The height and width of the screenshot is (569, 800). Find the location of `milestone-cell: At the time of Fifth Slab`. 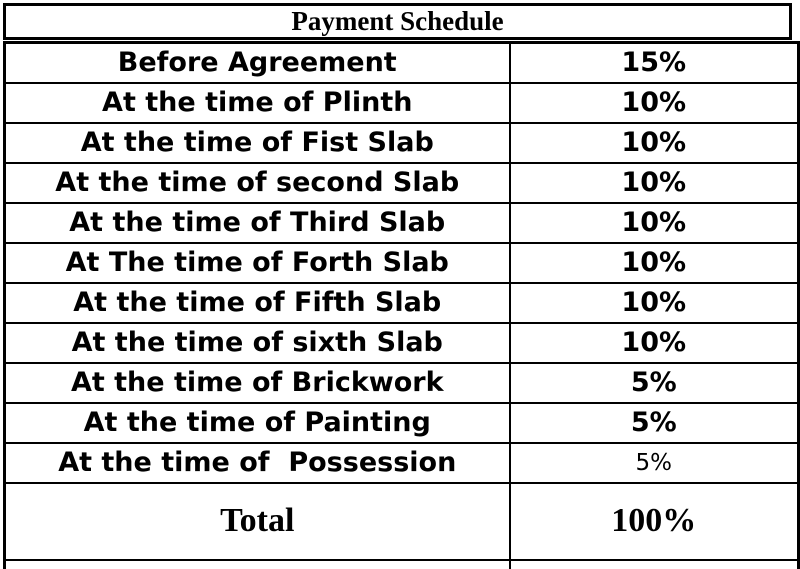

milestone-cell: At the time of Fifth Slab is located at coordinates (257, 302).